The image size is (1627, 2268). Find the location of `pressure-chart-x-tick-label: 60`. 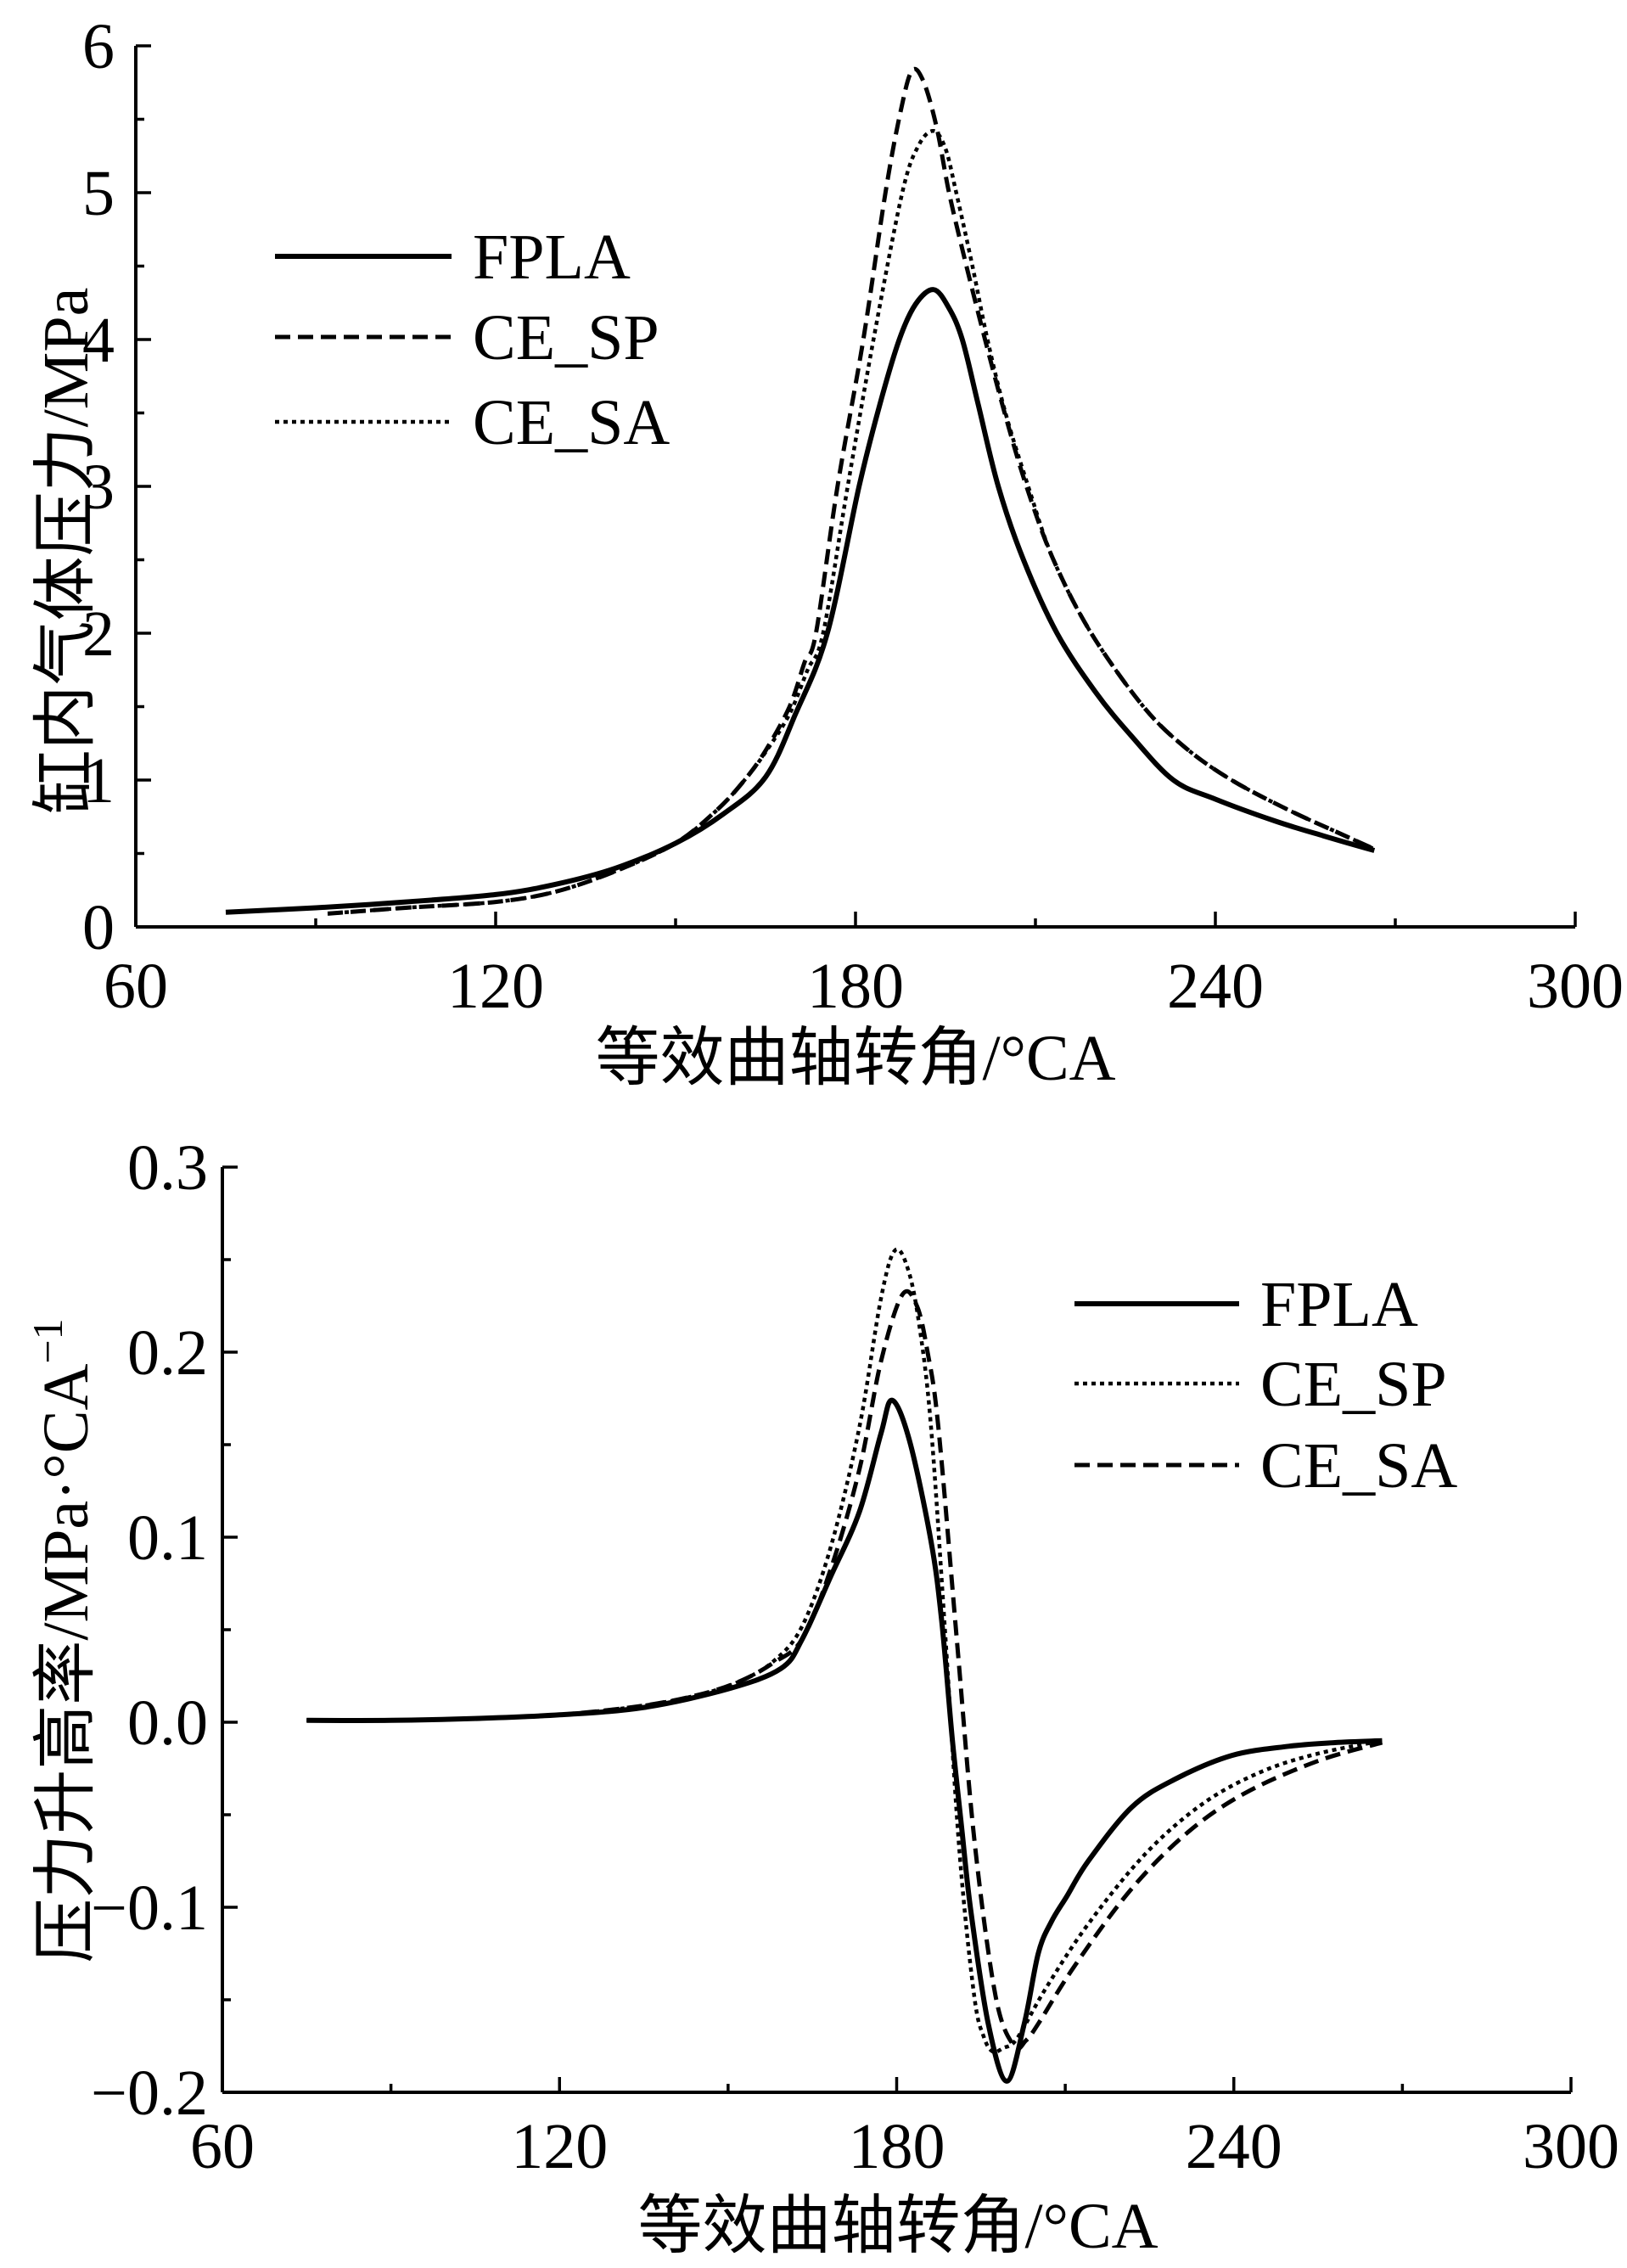

pressure-chart-x-tick-label: 60 is located at coordinates (136, 986).